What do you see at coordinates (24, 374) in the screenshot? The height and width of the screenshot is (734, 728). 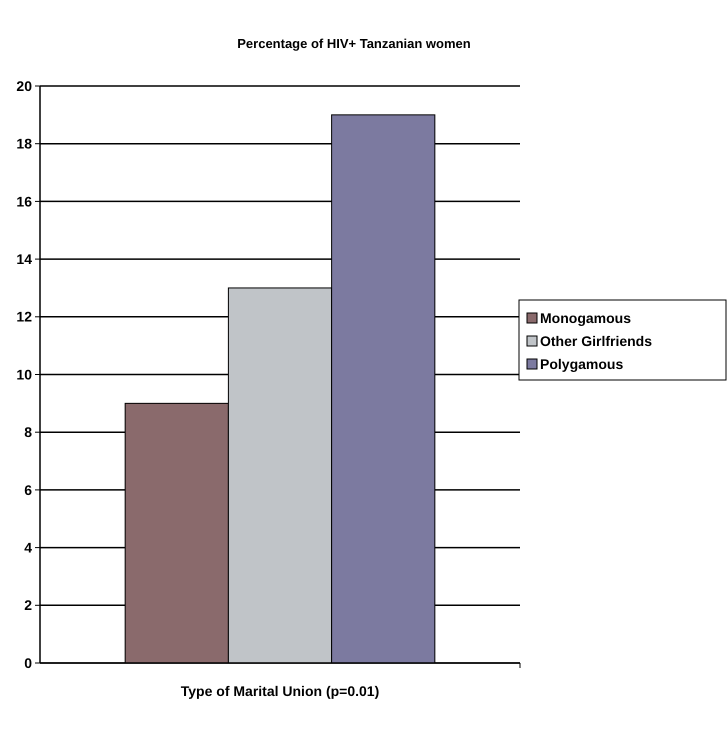 I see `y-tick-label: 10` at bounding box center [24, 374].